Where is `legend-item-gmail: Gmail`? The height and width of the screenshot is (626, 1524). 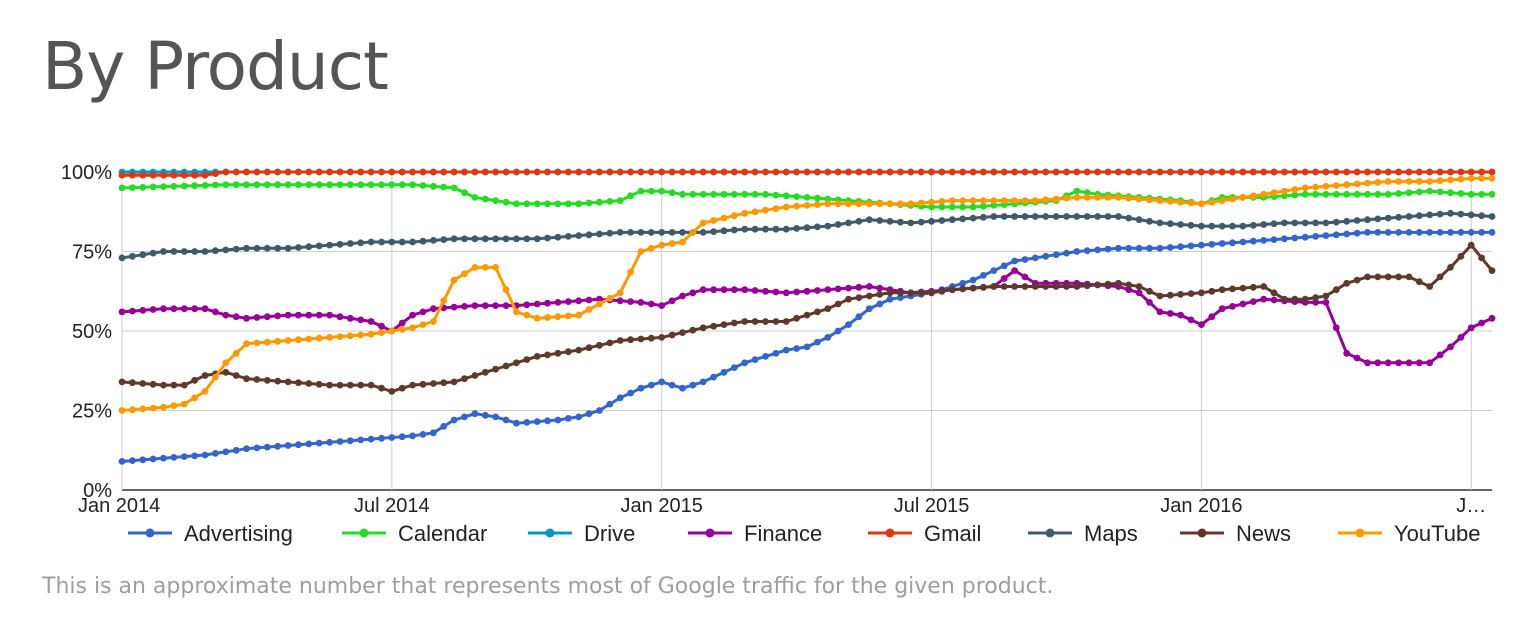 legend-item-gmail: Gmail is located at coordinates (924, 533).